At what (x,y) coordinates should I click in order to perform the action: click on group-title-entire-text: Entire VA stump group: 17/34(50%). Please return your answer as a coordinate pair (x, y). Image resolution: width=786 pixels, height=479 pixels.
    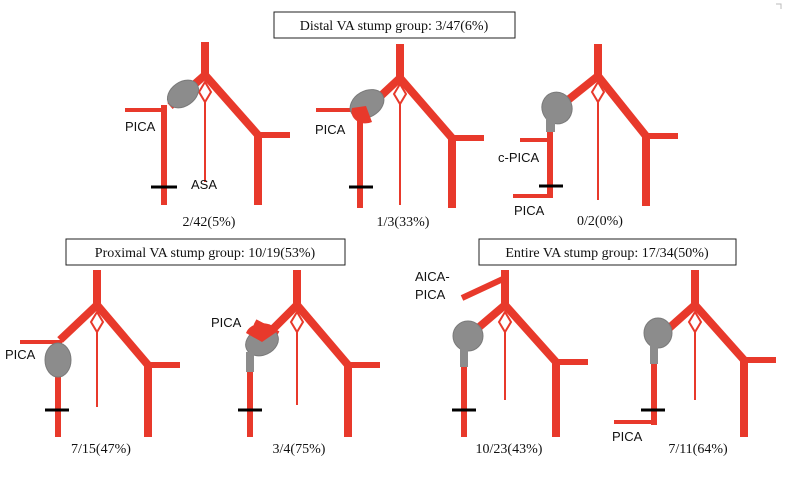
    Looking at the image, I should click on (607, 253).